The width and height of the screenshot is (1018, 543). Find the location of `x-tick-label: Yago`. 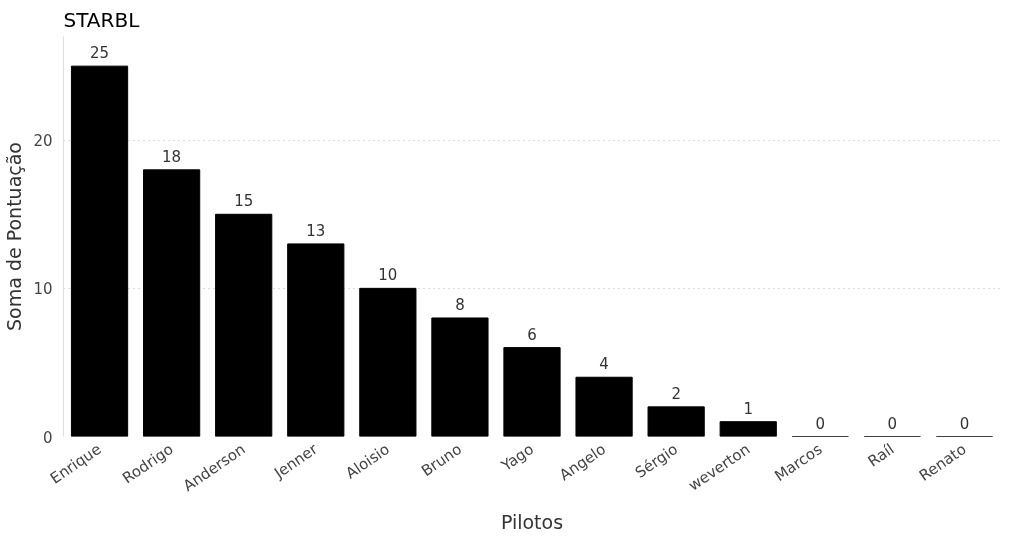

x-tick-label: Yago is located at coordinates (517, 458).